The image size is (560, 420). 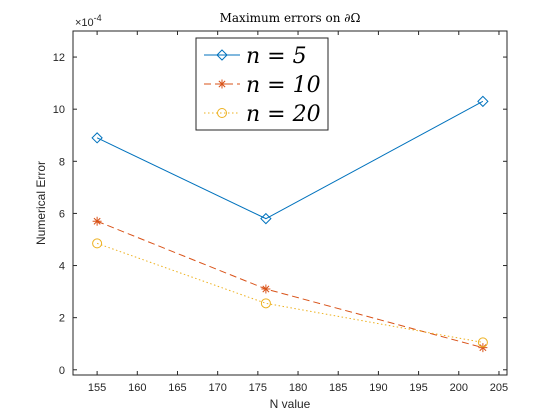 I want to click on x-tick-label-2: 165, so click(x=177, y=388).